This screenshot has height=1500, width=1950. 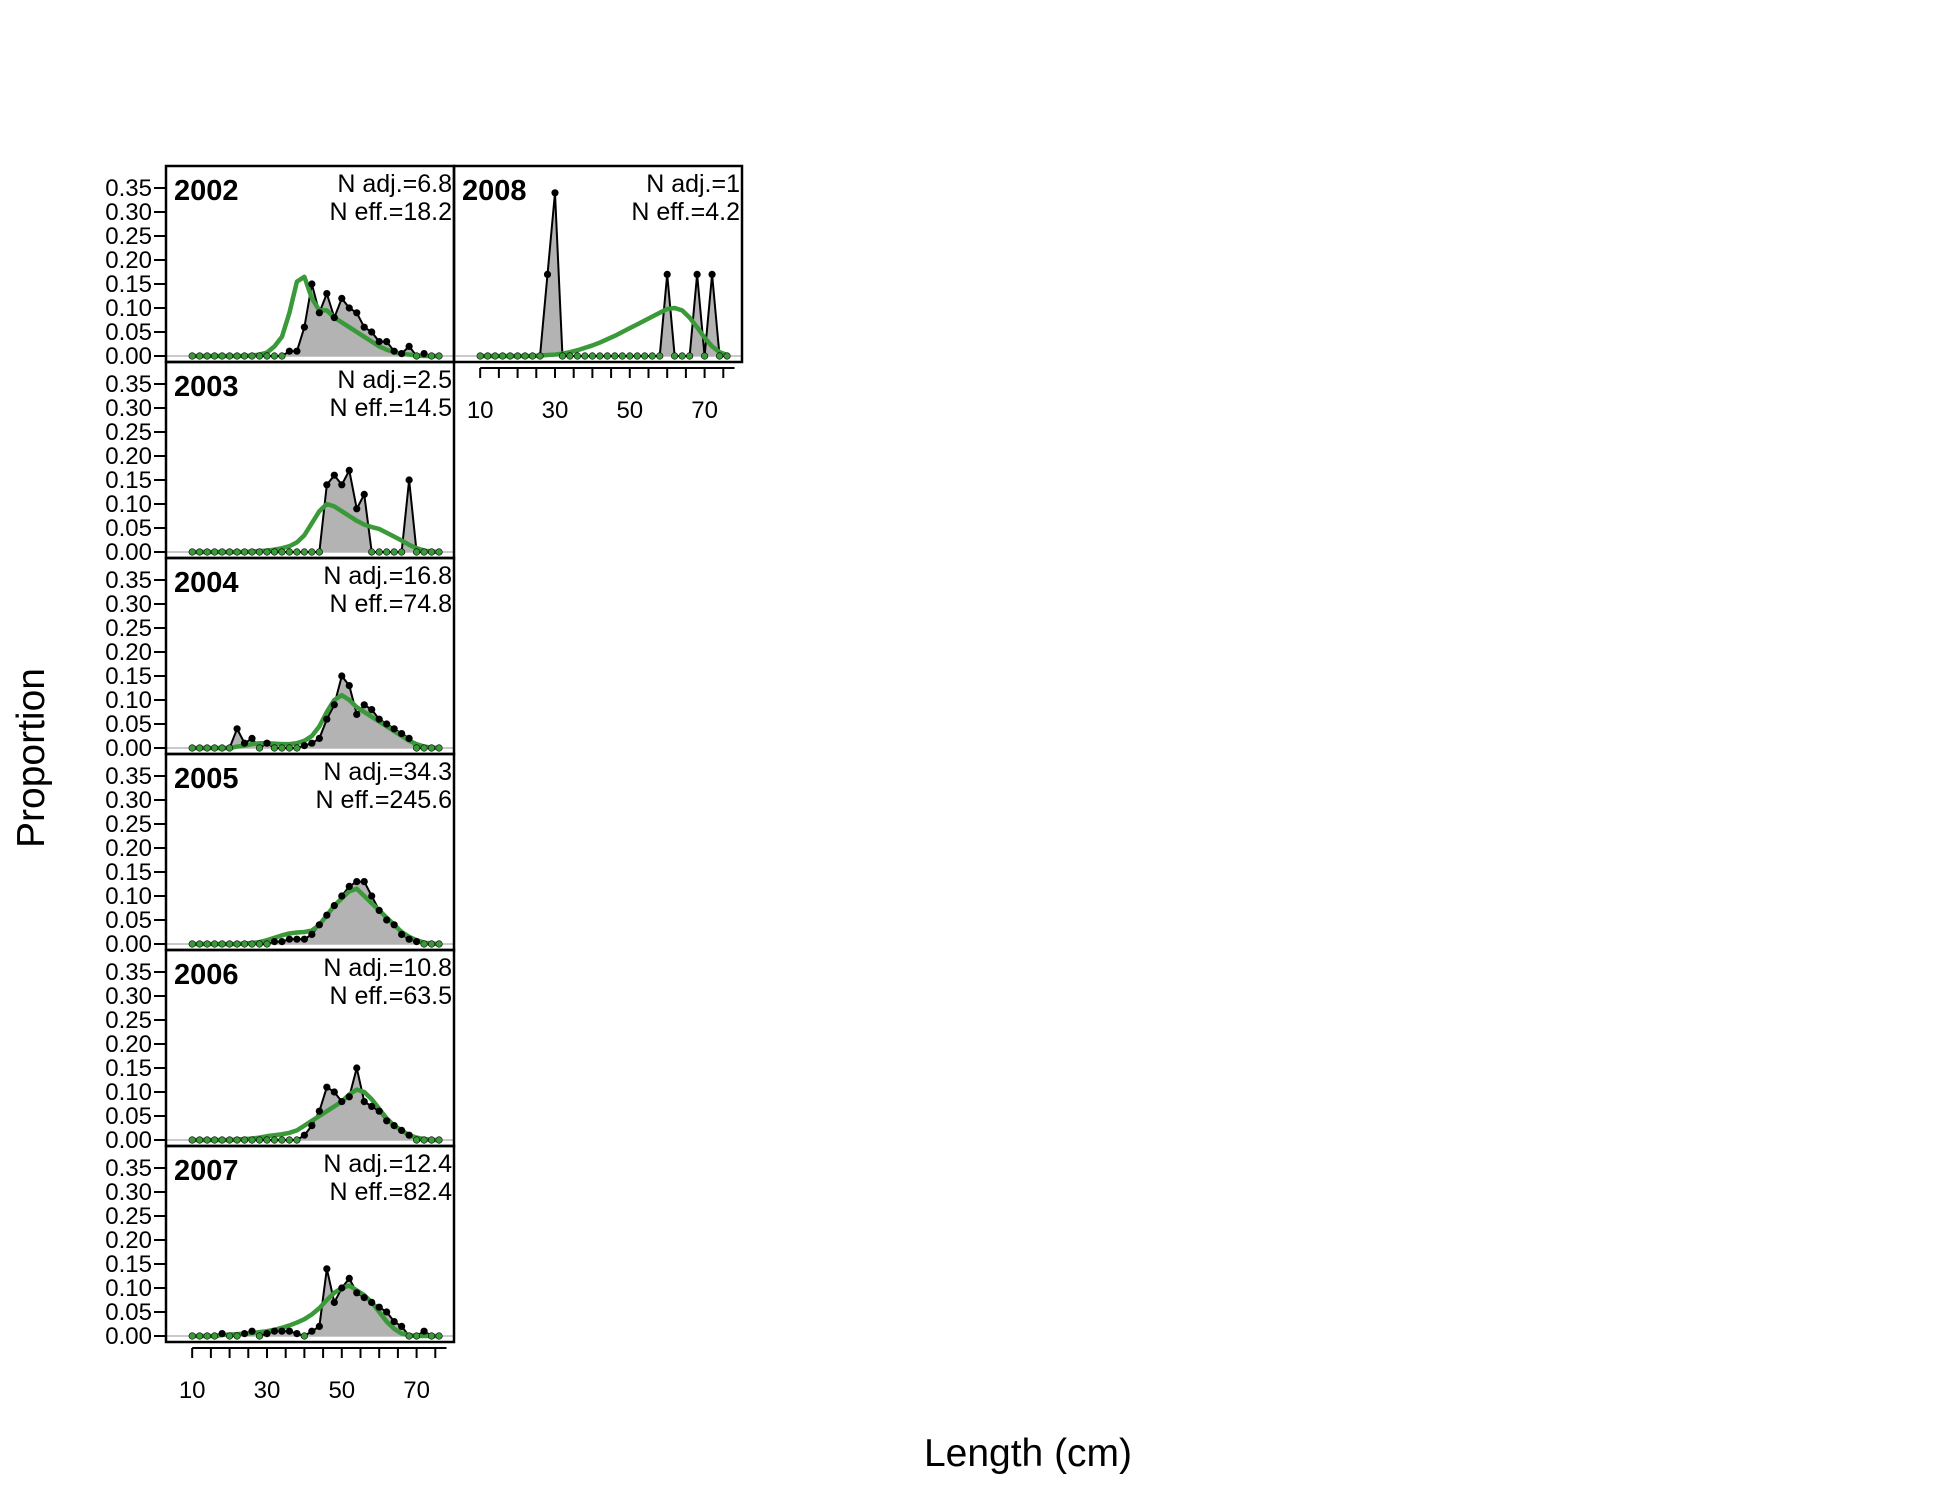 What do you see at coordinates (128, 1312) in the screenshot?
I see `y-tick-label: 0.05` at bounding box center [128, 1312].